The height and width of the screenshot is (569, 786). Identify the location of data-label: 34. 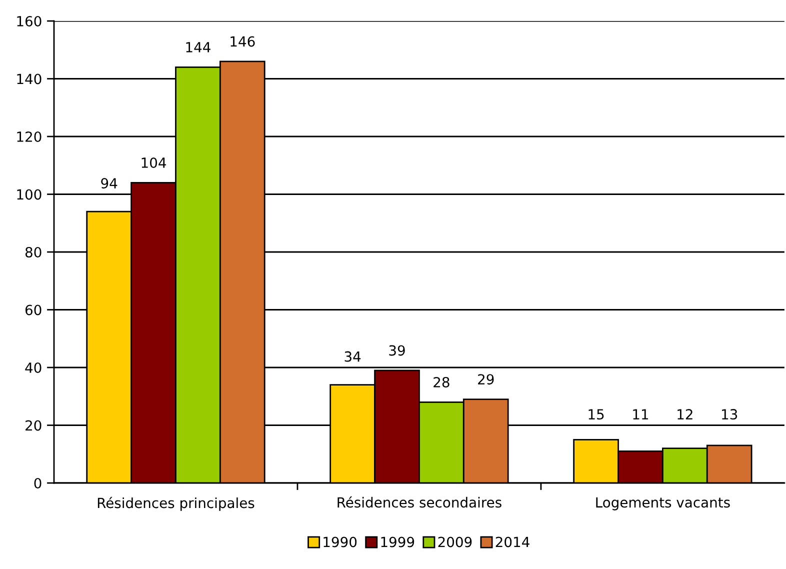
(352, 356).